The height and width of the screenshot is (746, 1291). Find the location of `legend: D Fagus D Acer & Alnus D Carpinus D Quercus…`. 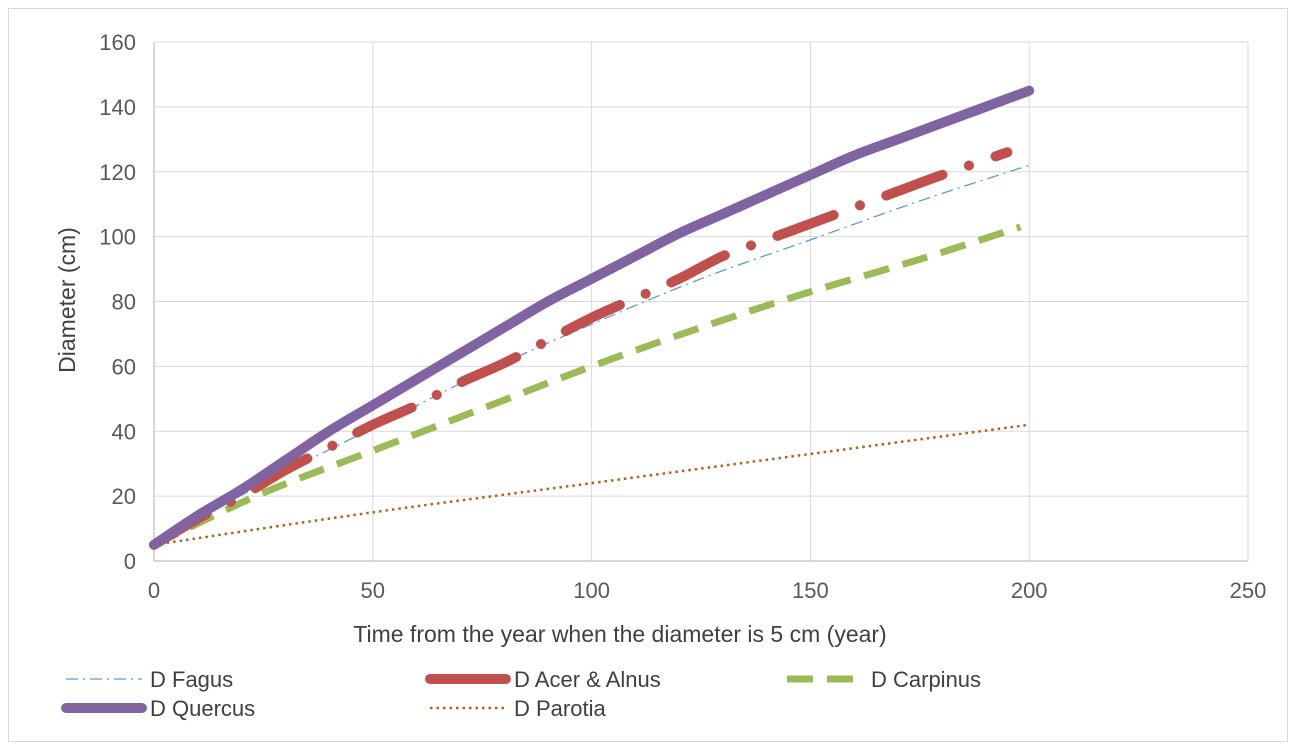

legend: D Fagus D Acer & Alnus D Carpinus D Quercus… is located at coordinates (521, 694).